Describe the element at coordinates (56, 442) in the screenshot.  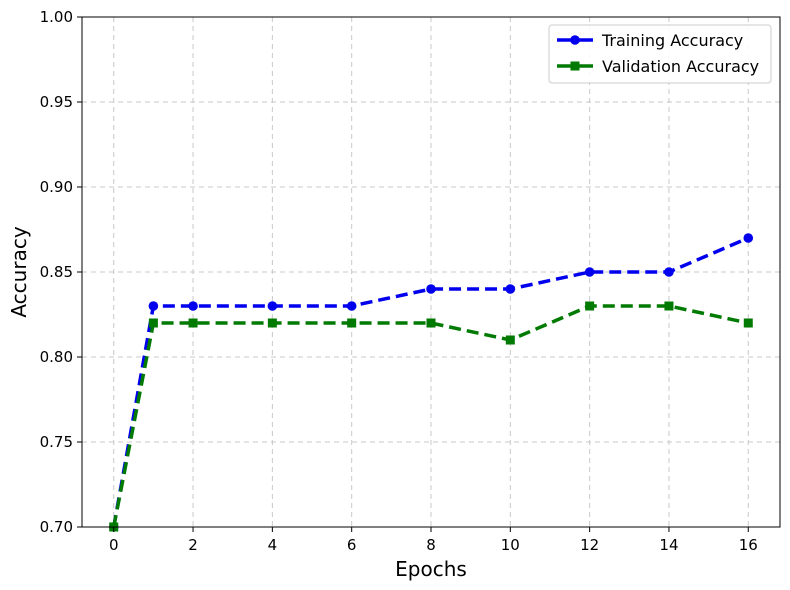
I see `y-tick-label: 0.75` at that location.